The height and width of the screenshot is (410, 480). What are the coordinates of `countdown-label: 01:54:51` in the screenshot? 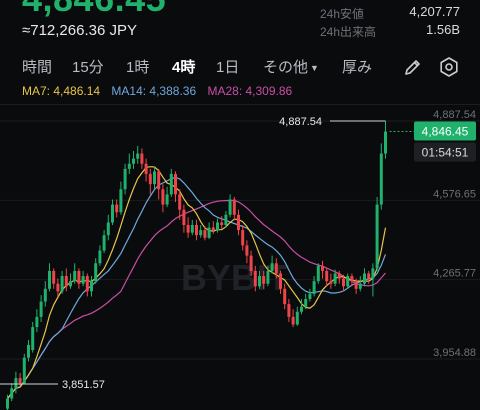 It's located at (445, 152).